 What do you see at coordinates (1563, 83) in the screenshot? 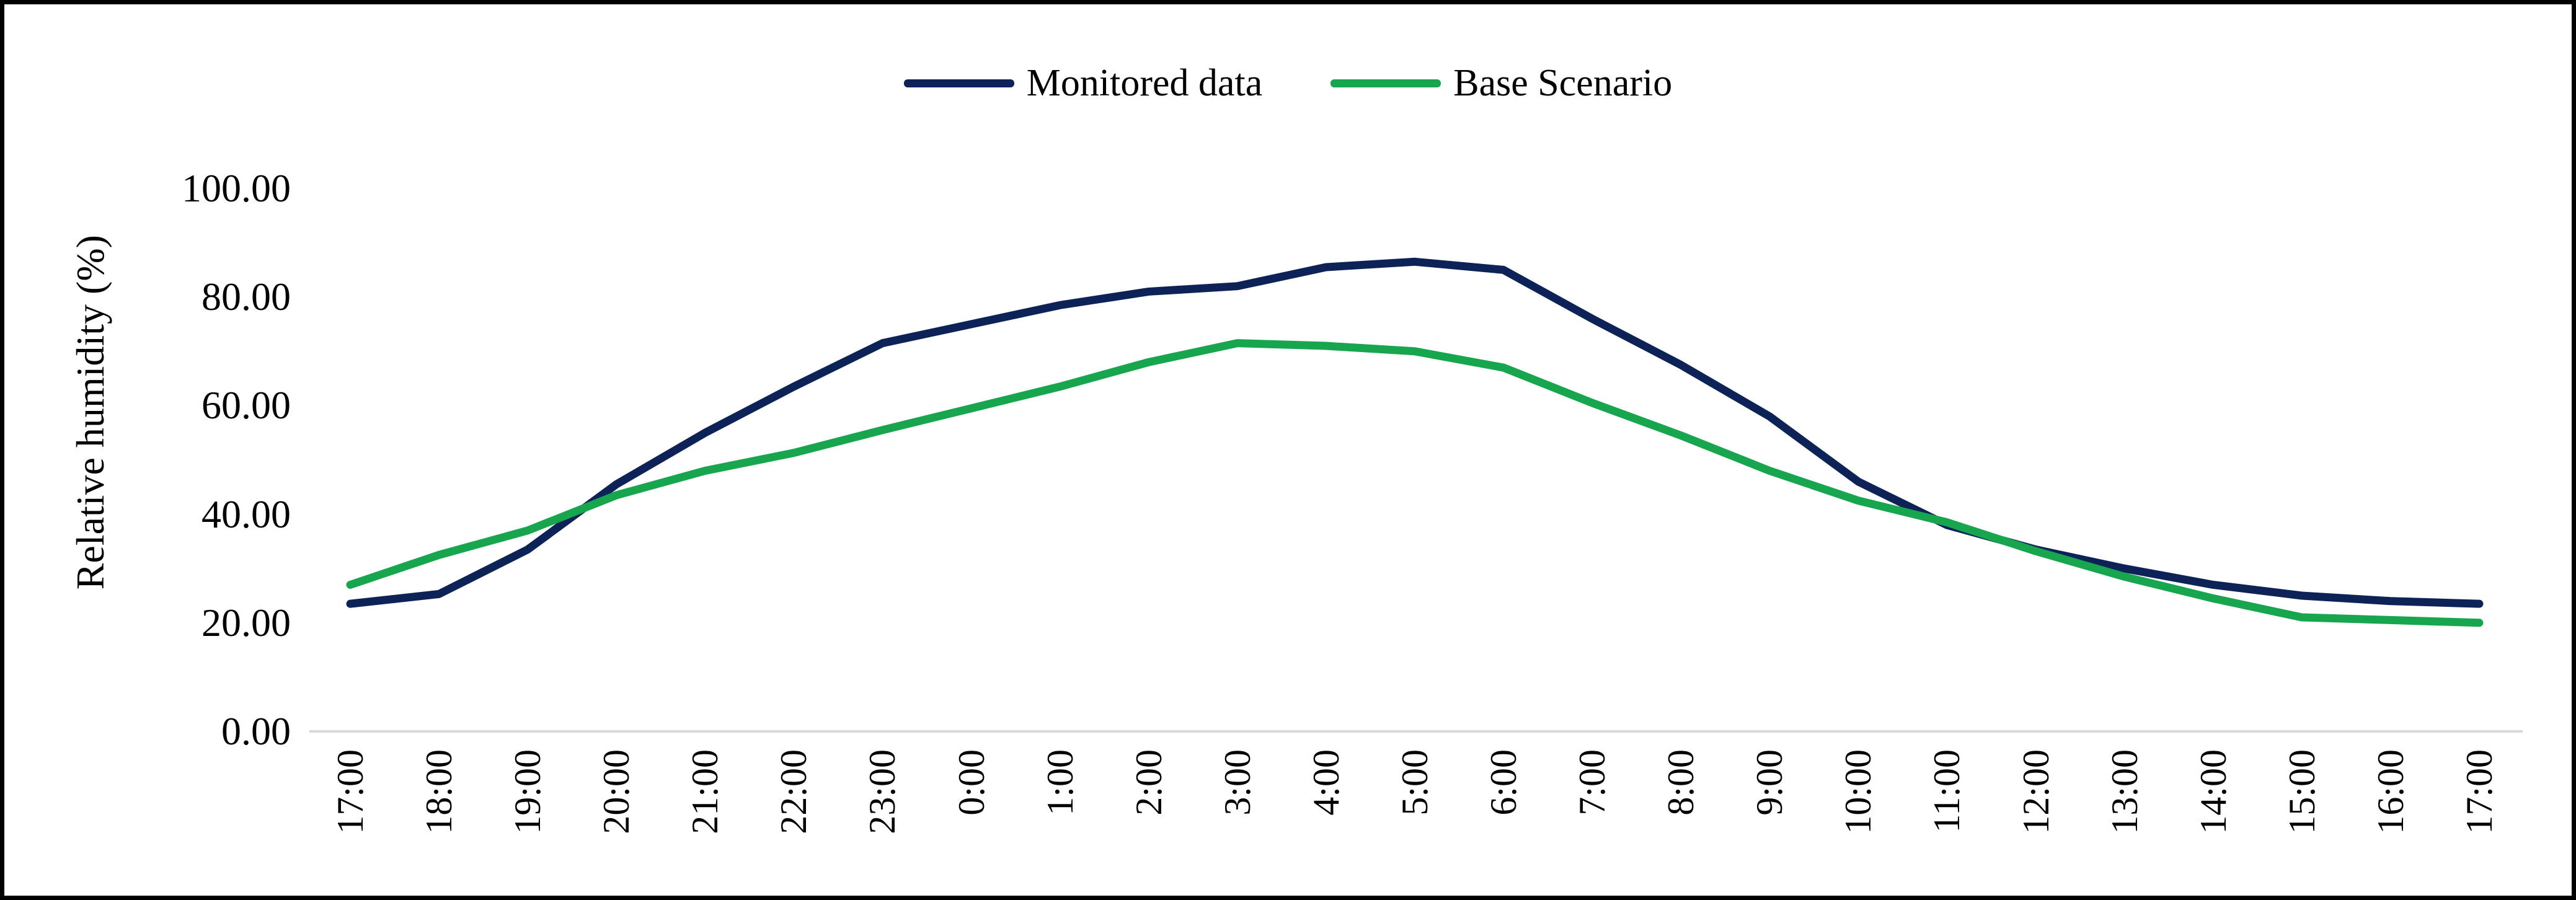
I see `legend-label: Base Scenario` at bounding box center [1563, 83].